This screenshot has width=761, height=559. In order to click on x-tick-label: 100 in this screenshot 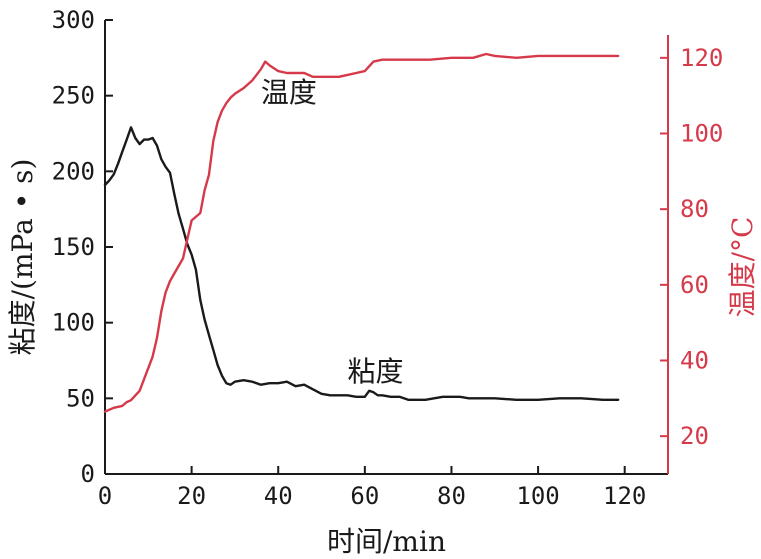, I will do `click(537, 496)`.